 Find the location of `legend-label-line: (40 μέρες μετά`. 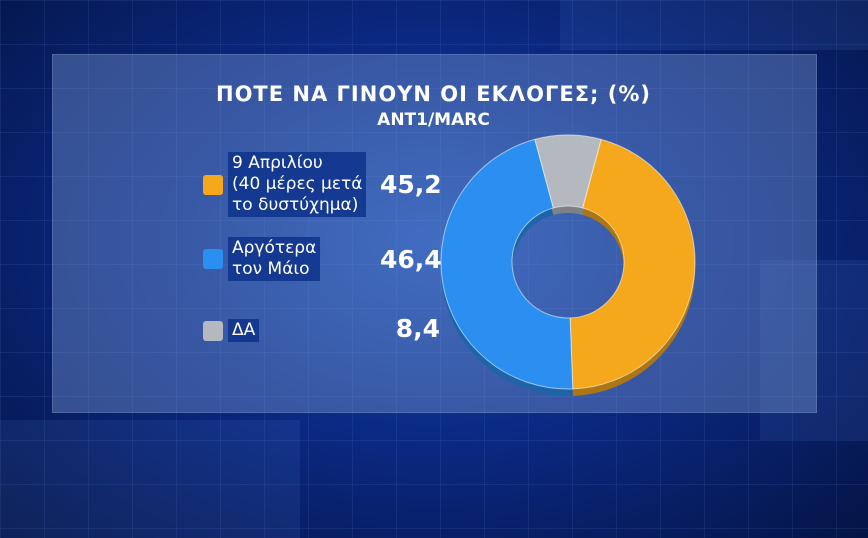

legend-label-line: (40 μέρες μετά is located at coordinates (297, 184).